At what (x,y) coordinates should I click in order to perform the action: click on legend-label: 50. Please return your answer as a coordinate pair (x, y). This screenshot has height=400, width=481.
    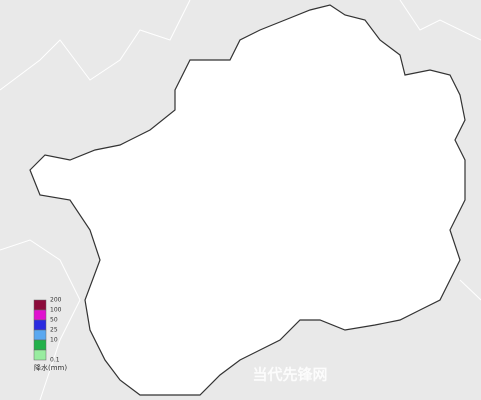
    Looking at the image, I should click on (54, 320).